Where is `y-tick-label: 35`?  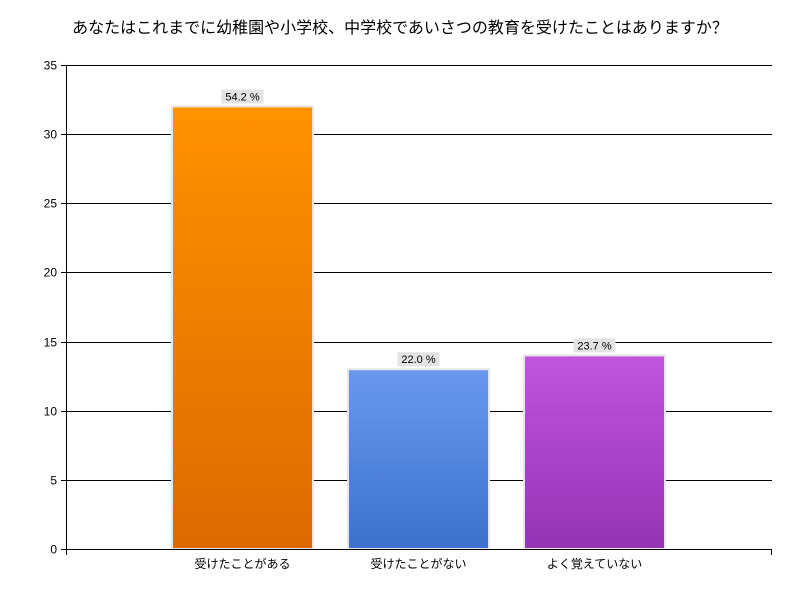 y-tick-label: 35 is located at coordinates (51, 66).